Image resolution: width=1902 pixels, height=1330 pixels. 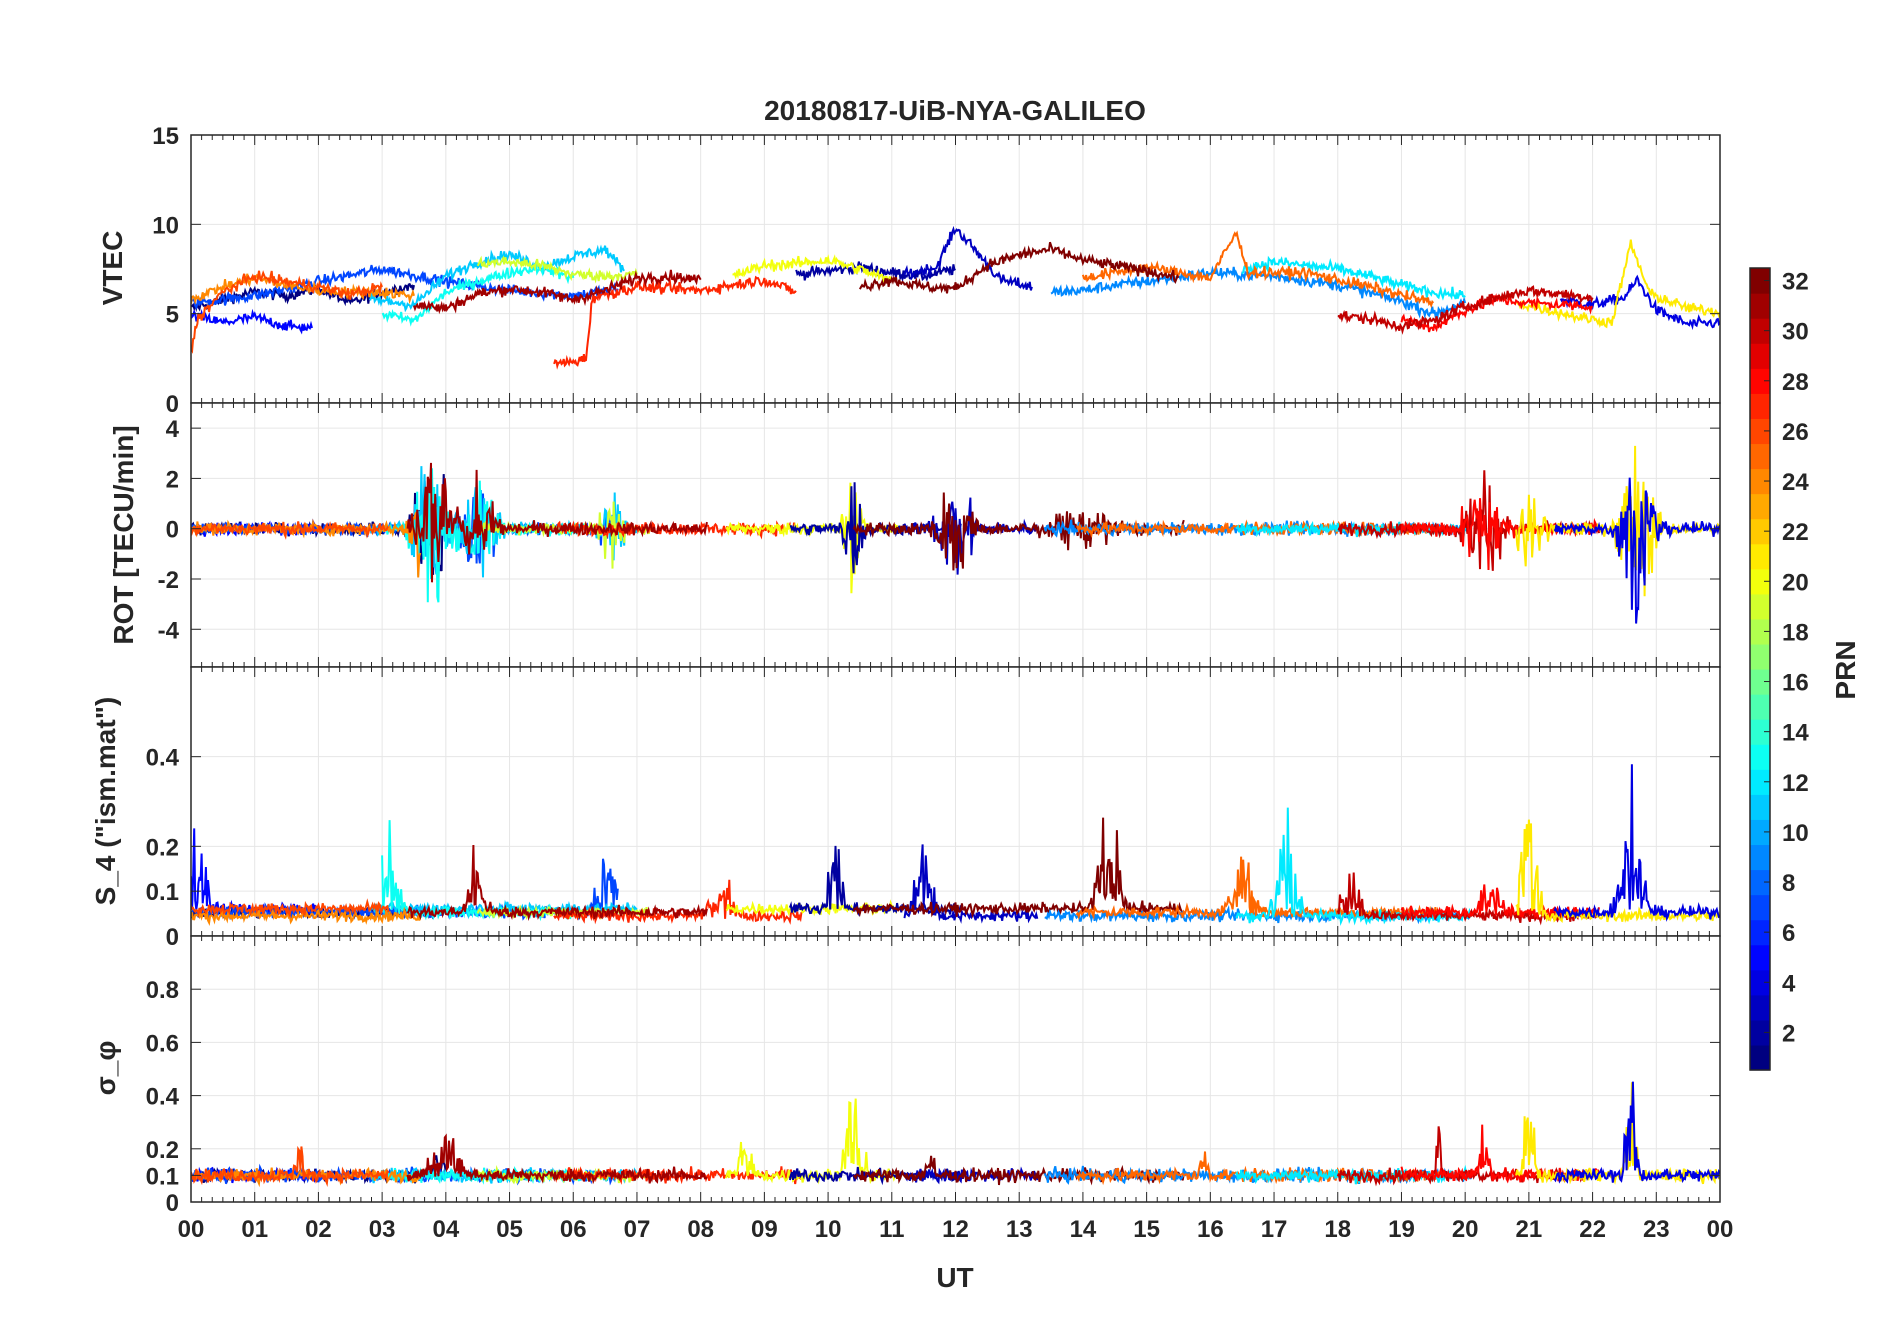 I want to click on colorbar-tick-label: 6, so click(x=1788, y=933).